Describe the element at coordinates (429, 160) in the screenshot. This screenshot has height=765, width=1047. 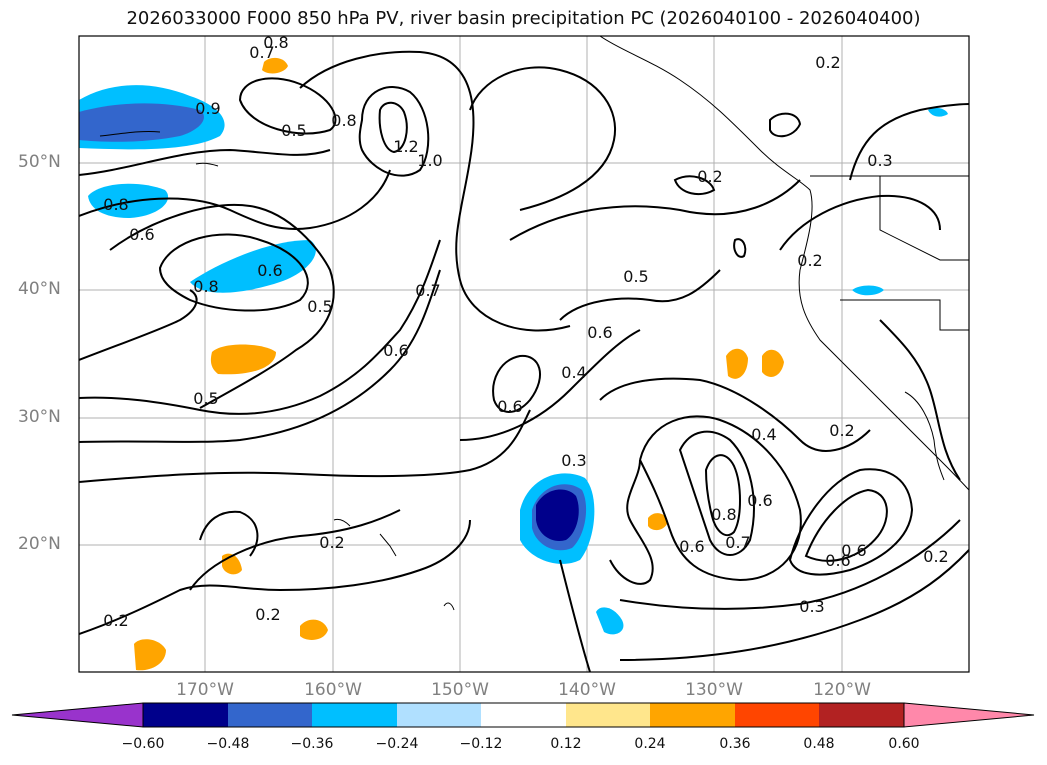
I see `contour-label: 1.0` at that location.